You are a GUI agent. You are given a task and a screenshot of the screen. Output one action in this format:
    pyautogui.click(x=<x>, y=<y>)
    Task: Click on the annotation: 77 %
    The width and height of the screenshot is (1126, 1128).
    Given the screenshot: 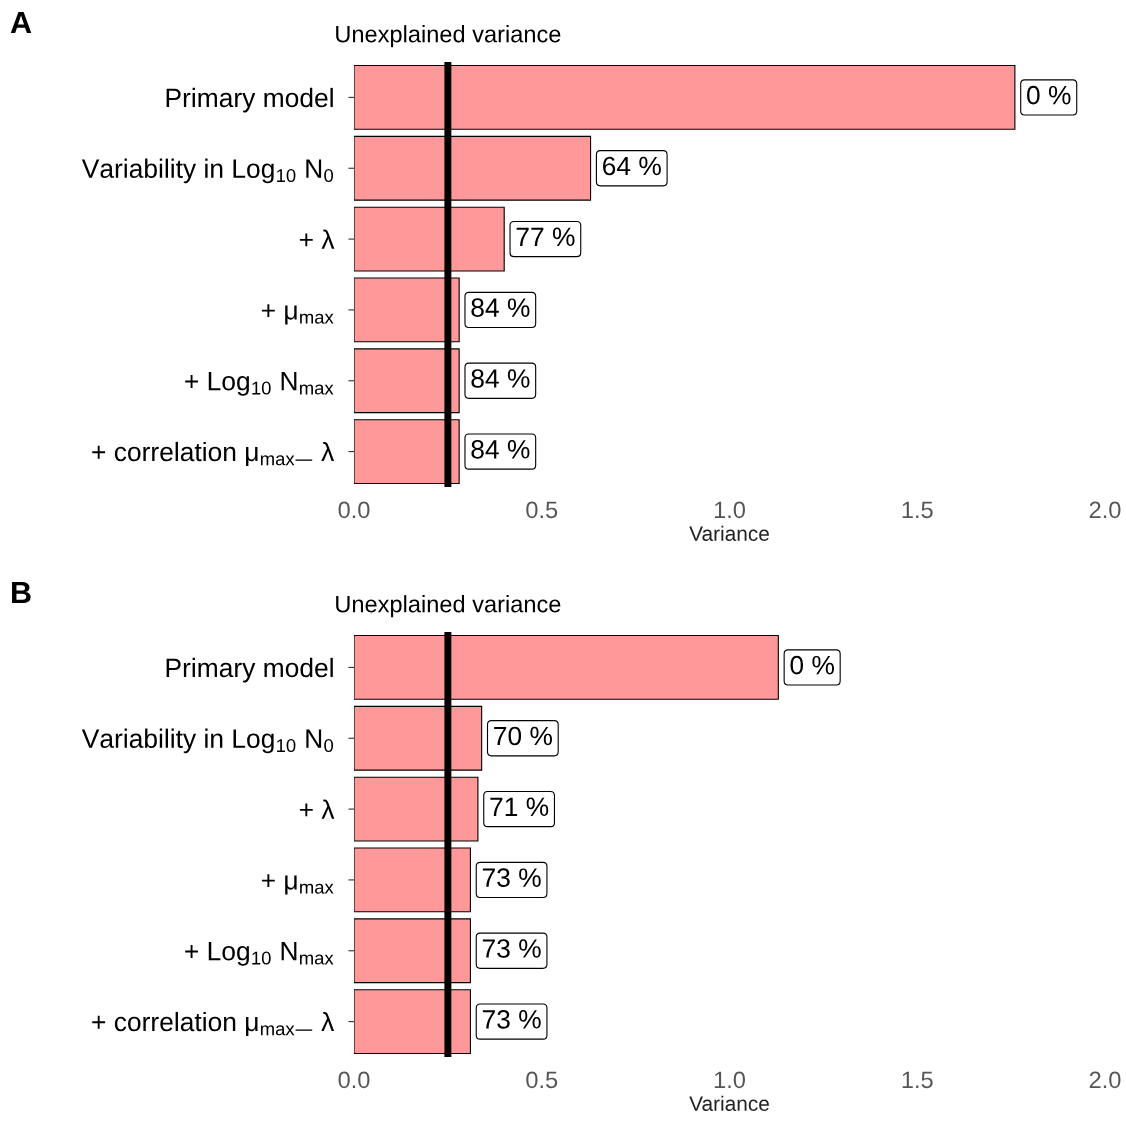 What is the action you would take?
    pyautogui.click(x=545, y=237)
    